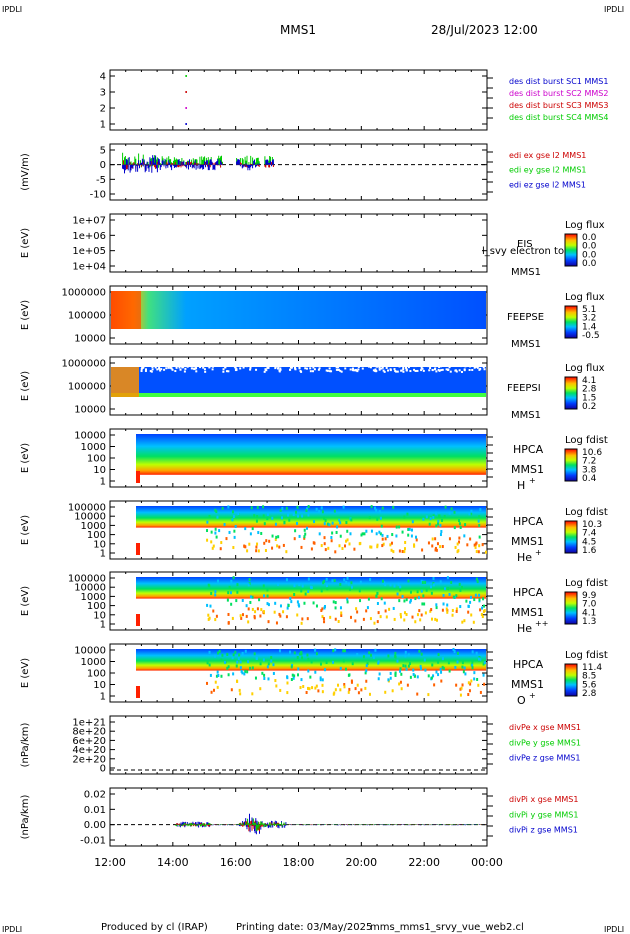 The height and width of the screenshot is (934, 630). Describe the element at coordinates (298, 100) in the screenshot. I see `panel-frame` at that location.